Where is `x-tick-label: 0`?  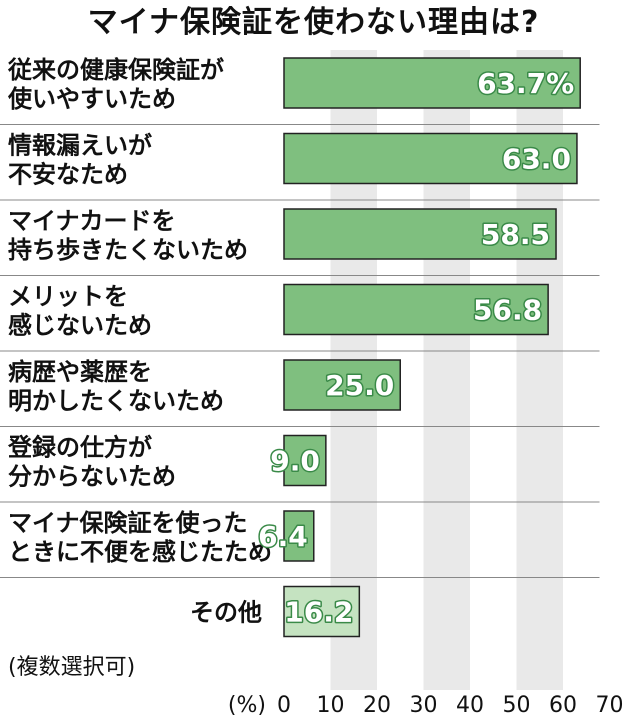
x-tick-label: 0 is located at coordinates (284, 705).